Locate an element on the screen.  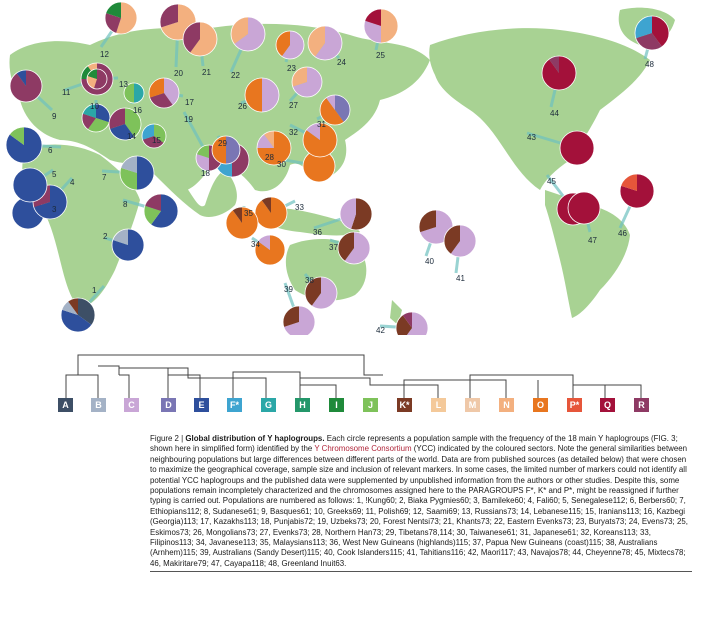
haplogroup-box: E is located at coordinates (201, 405).